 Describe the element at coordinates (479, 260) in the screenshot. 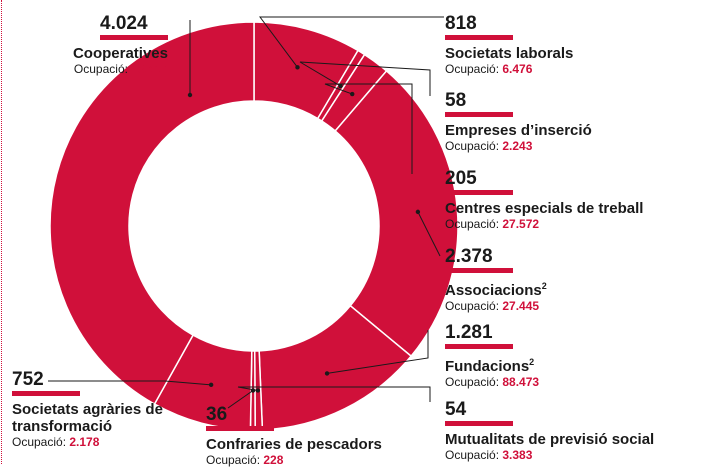

I see `value-label: 2.378` at that location.